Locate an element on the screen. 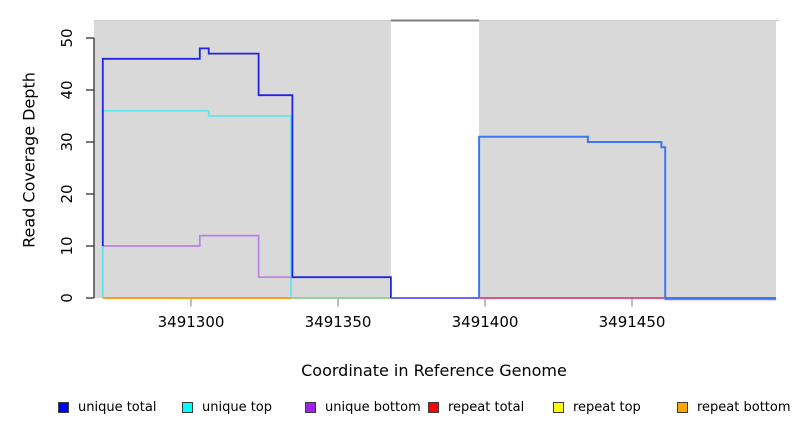 This screenshot has width=792, height=432. legend-item-repeat-top: repeat top is located at coordinates (597, 407).